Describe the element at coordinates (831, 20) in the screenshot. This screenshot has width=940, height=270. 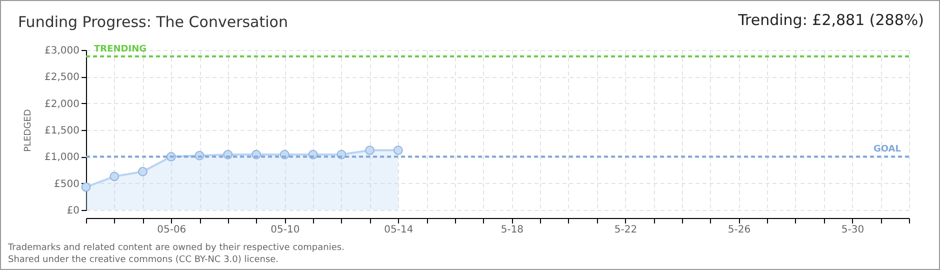
I see `chart-subtitle: Trending: £2,881 (288%)` at that location.